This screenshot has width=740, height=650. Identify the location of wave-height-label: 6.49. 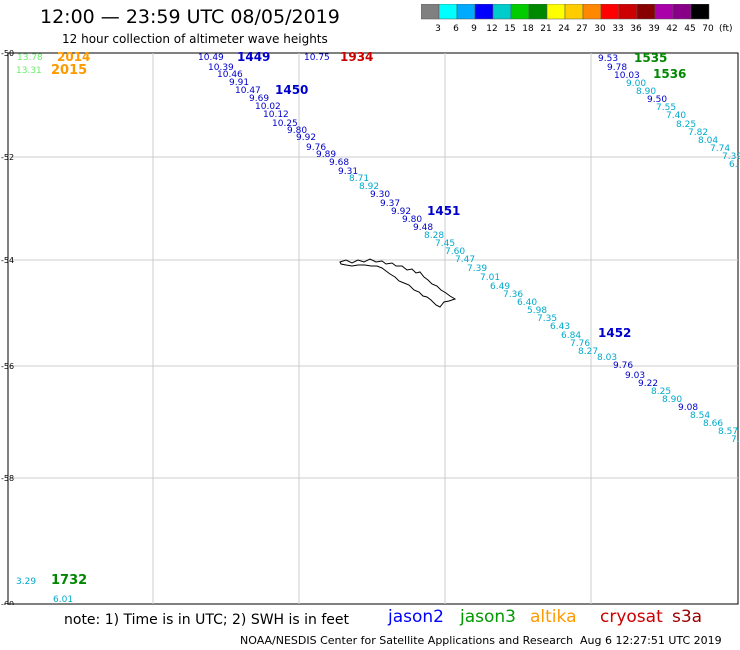
(500, 287).